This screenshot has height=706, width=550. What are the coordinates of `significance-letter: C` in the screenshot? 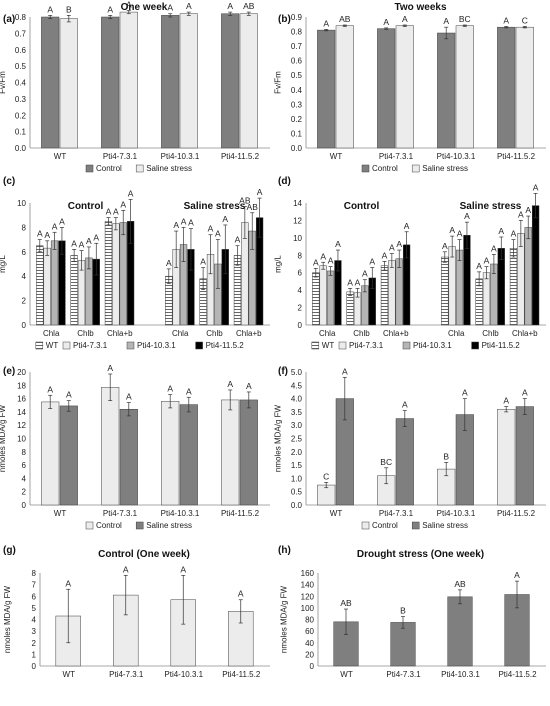 It's located at (326, 476).